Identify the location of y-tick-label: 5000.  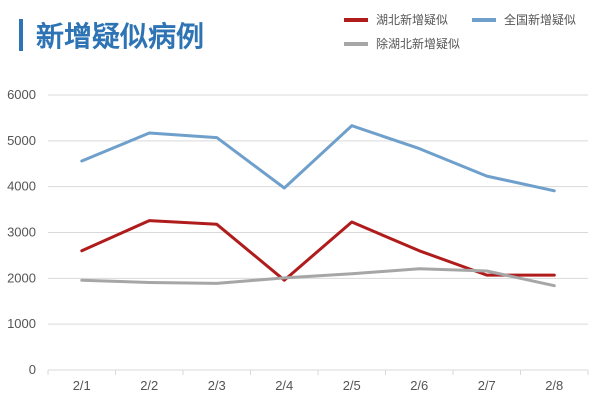
(21, 140).